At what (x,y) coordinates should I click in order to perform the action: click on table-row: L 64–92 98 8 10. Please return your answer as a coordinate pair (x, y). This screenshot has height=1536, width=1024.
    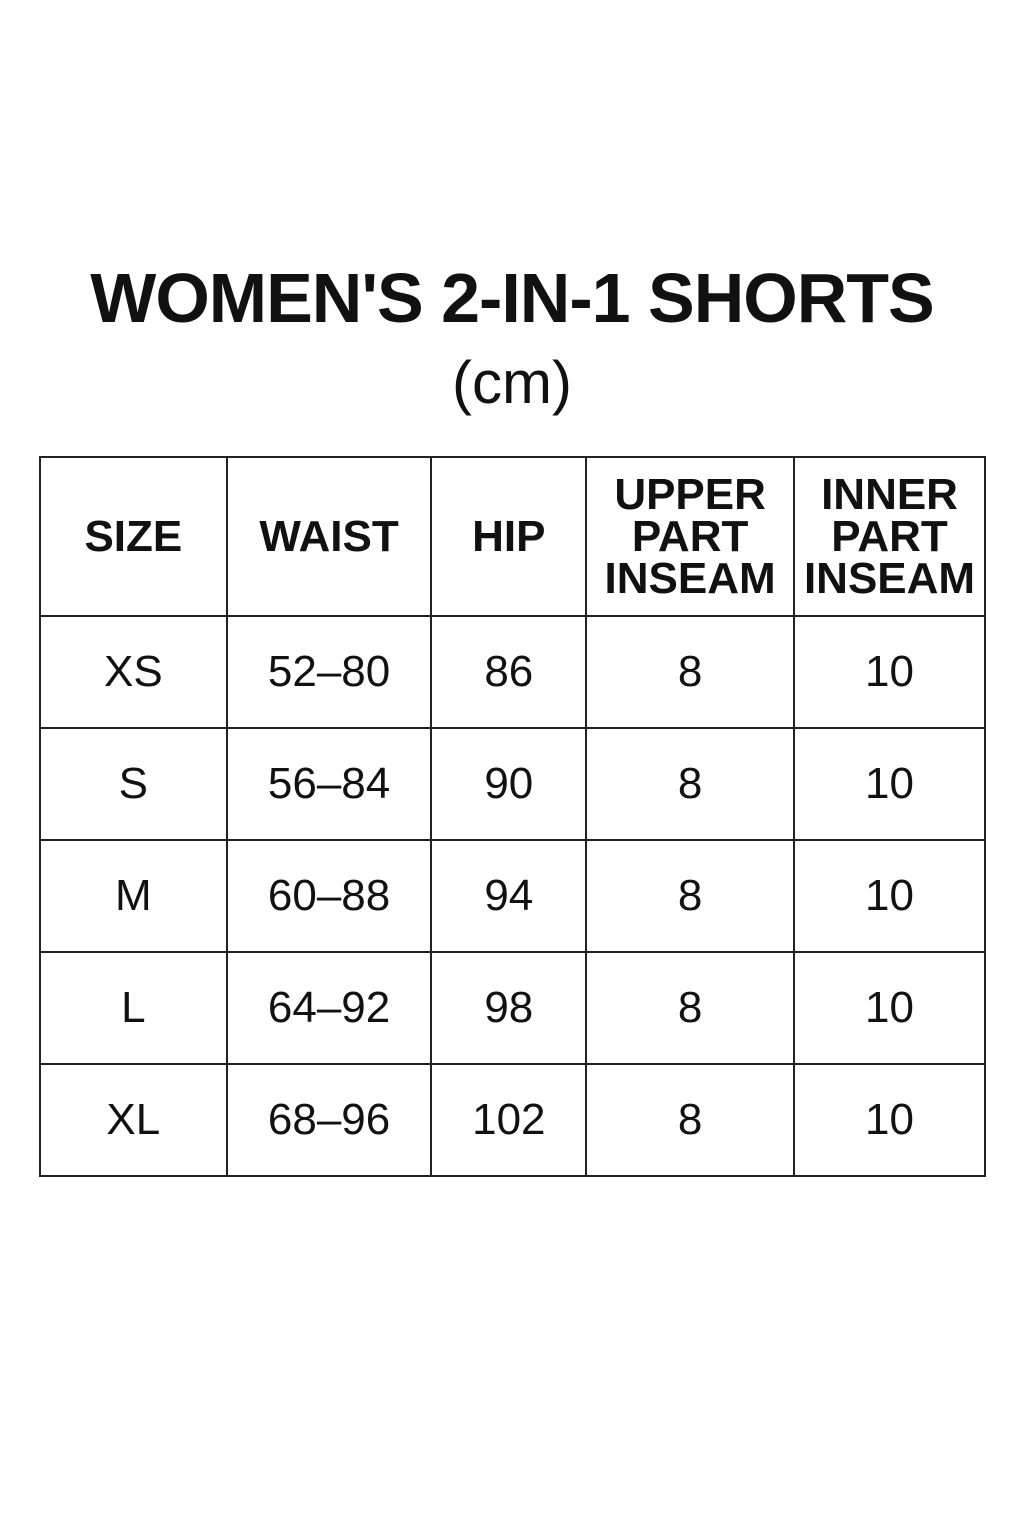
    Looking at the image, I should click on (512, 1008).